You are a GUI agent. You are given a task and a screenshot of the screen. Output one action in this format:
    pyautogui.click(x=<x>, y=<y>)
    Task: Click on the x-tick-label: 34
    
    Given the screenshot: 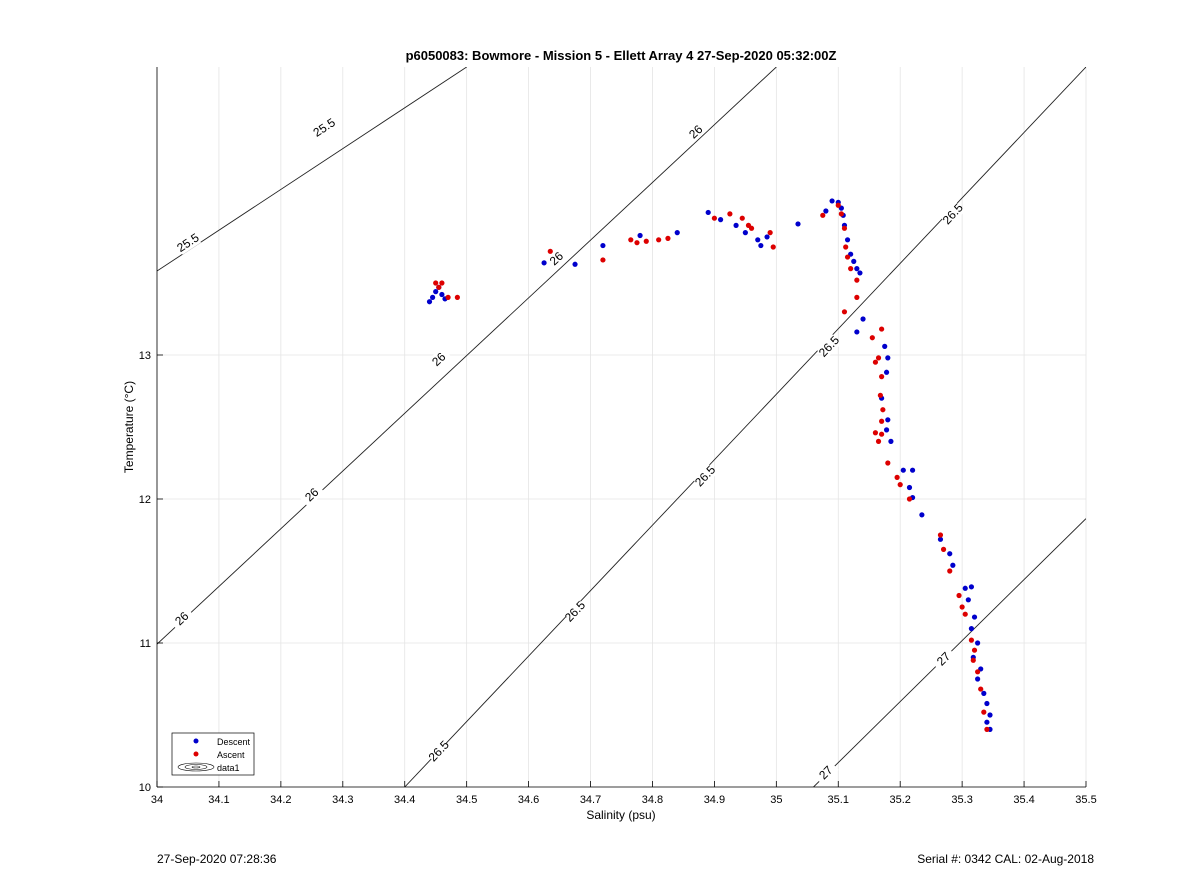 What is the action you would take?
    pyautogui.click(x=157, y=800)
    